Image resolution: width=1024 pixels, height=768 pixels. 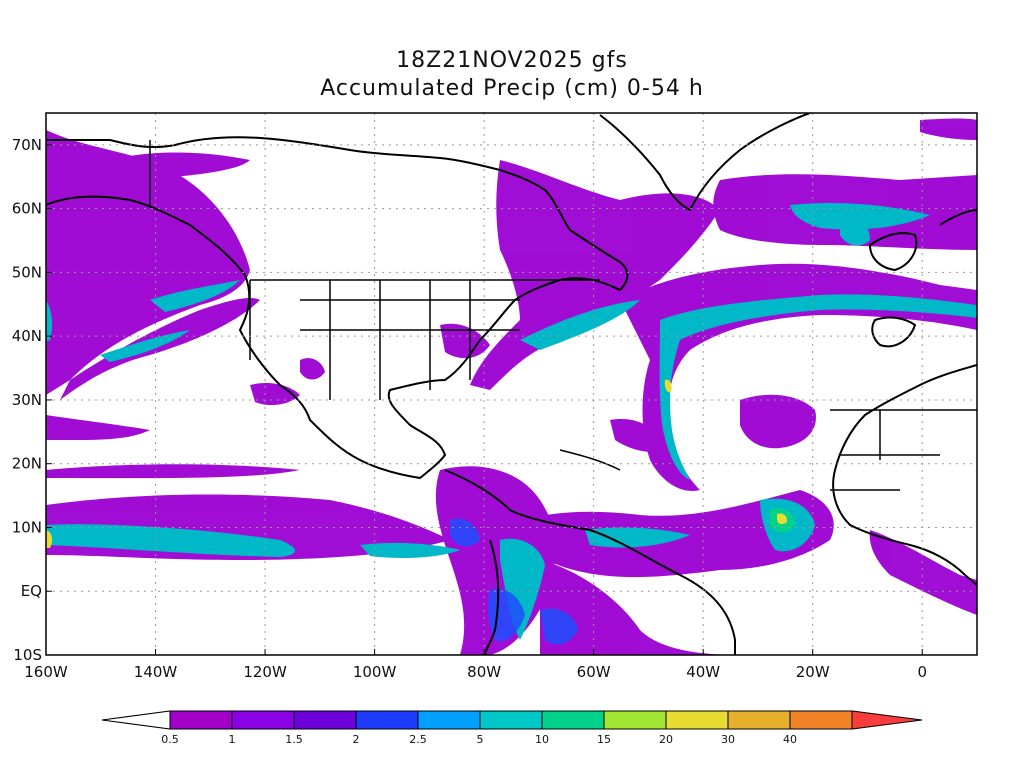 What do you see at coordinates (27, 209) in the screenshot?
I see `y-tick-label: 60N` at bounding box center [27, 209].